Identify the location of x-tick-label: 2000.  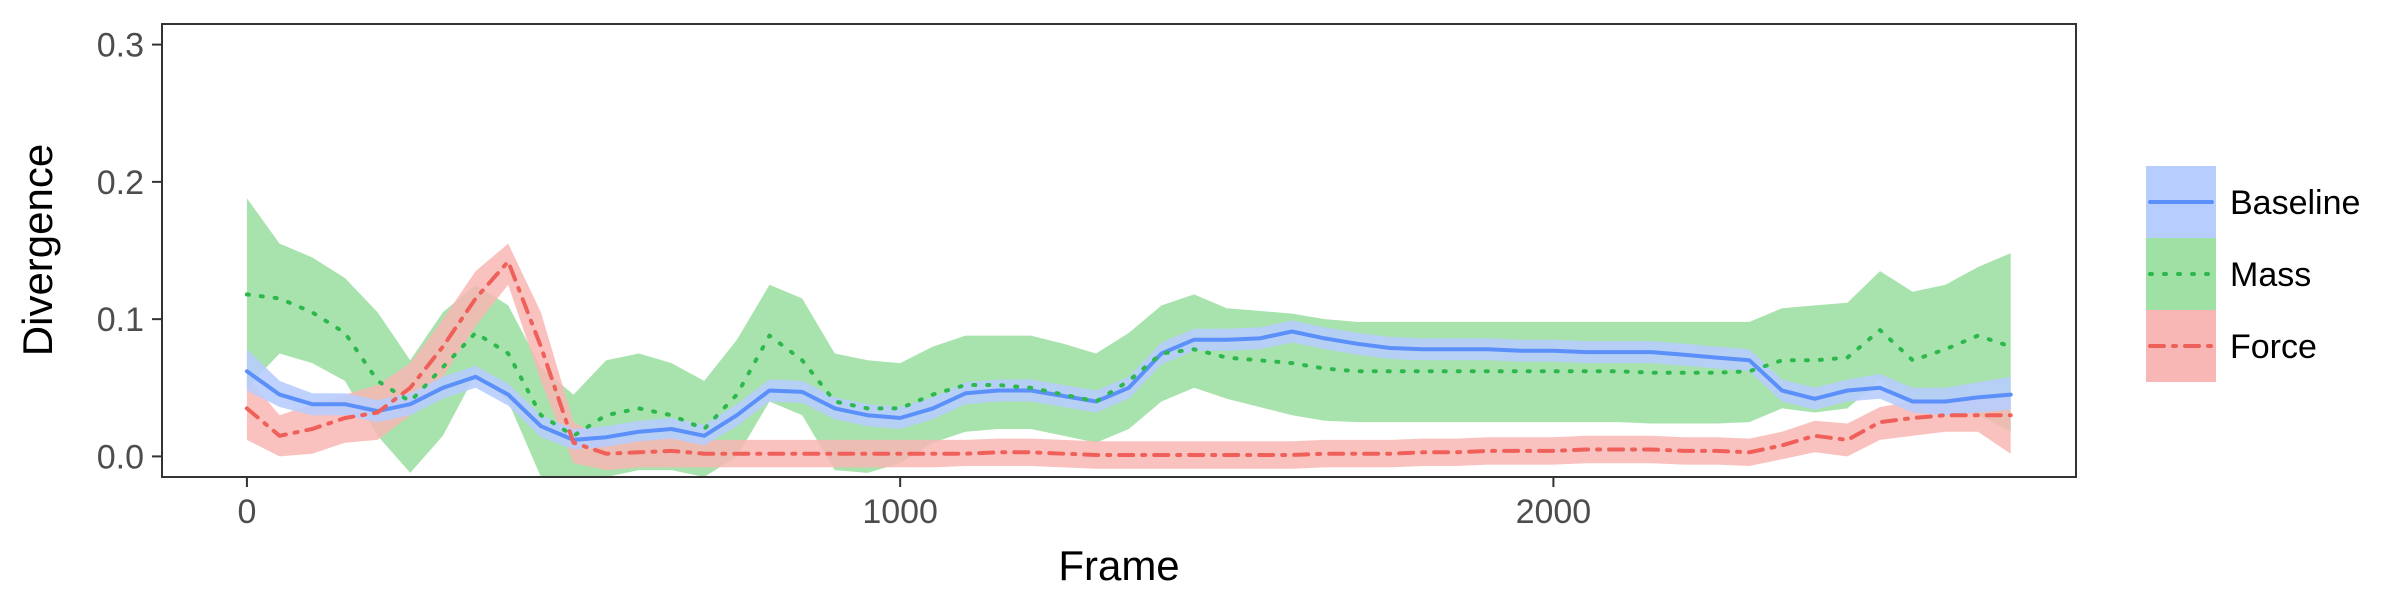
(1554, 512).